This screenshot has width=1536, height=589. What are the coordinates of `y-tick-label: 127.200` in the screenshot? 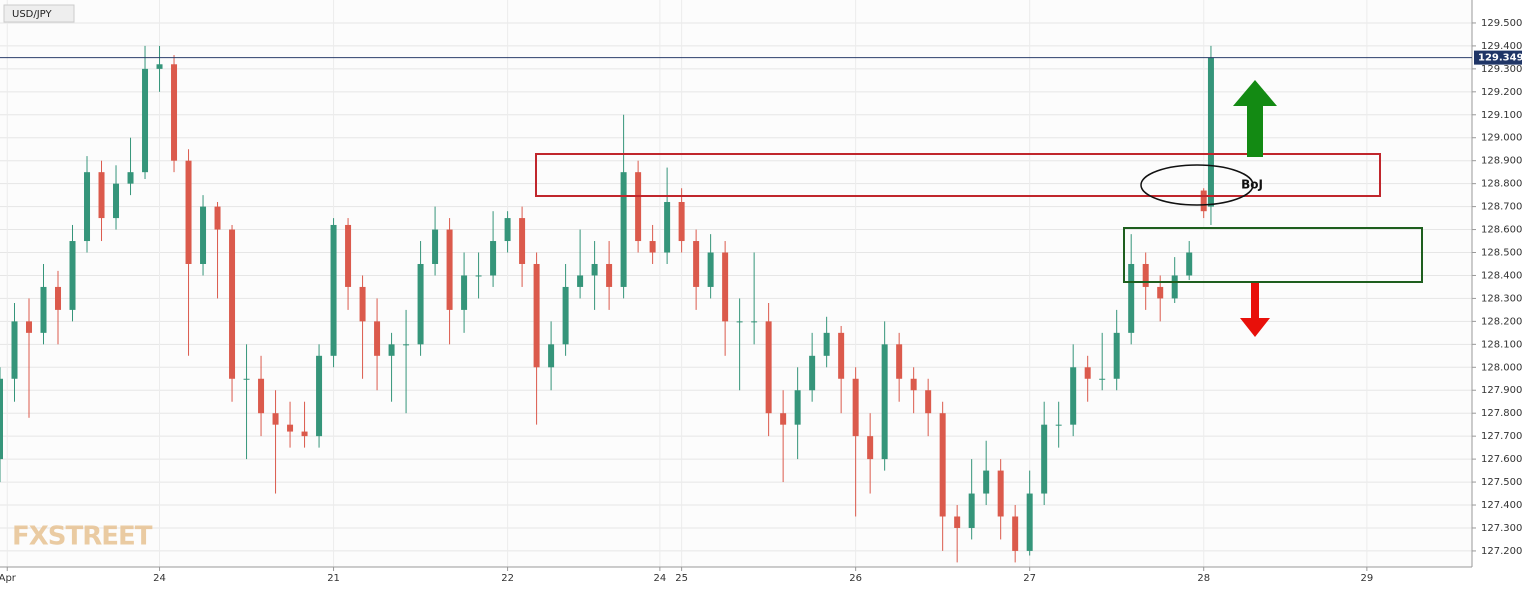 It's located at (1501, 551).